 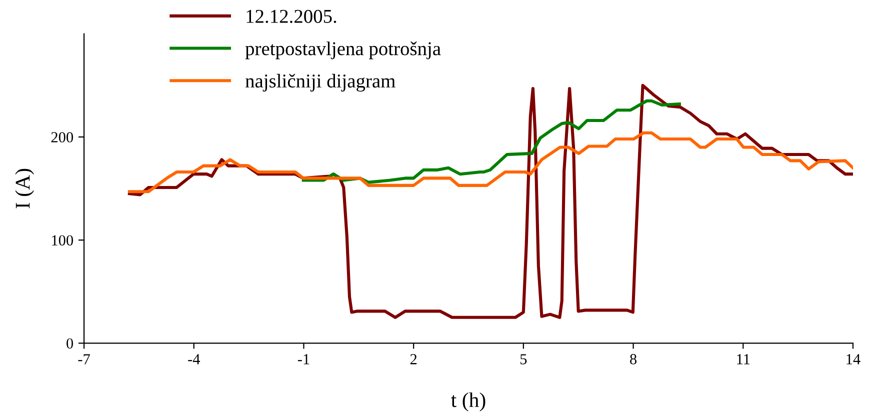 What do you see at coordinates (468, 402) in the screenshot?
I see `x-axis-title: t (h)` at bounding box center [468, 402].